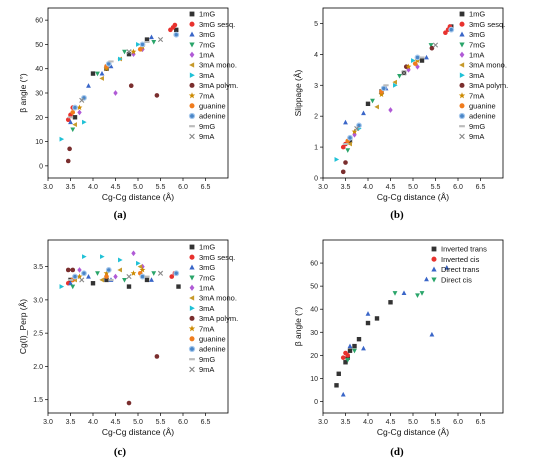 This screenshot has height=470, width=550. I want to click on x-tick-label: 6.5, so click(206, 187).